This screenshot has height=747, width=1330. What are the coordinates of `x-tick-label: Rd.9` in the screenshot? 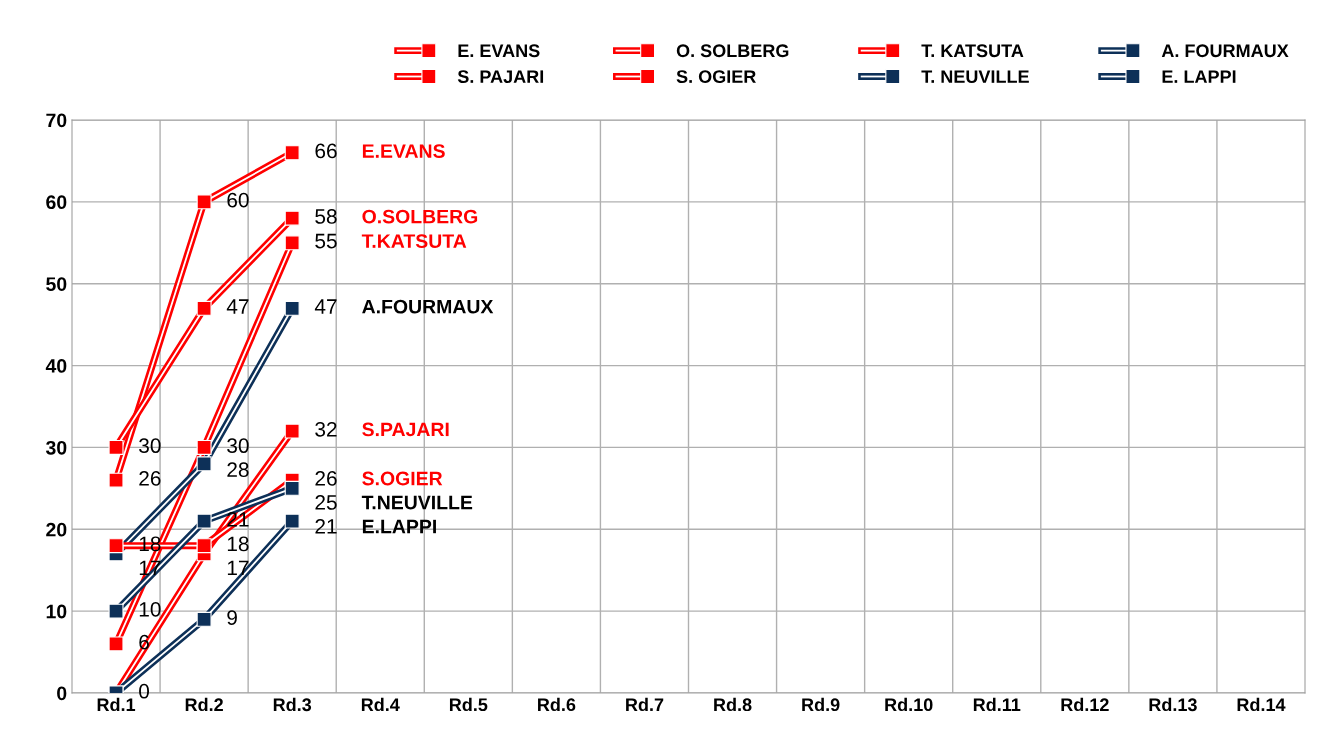 It's located at (821, 704).